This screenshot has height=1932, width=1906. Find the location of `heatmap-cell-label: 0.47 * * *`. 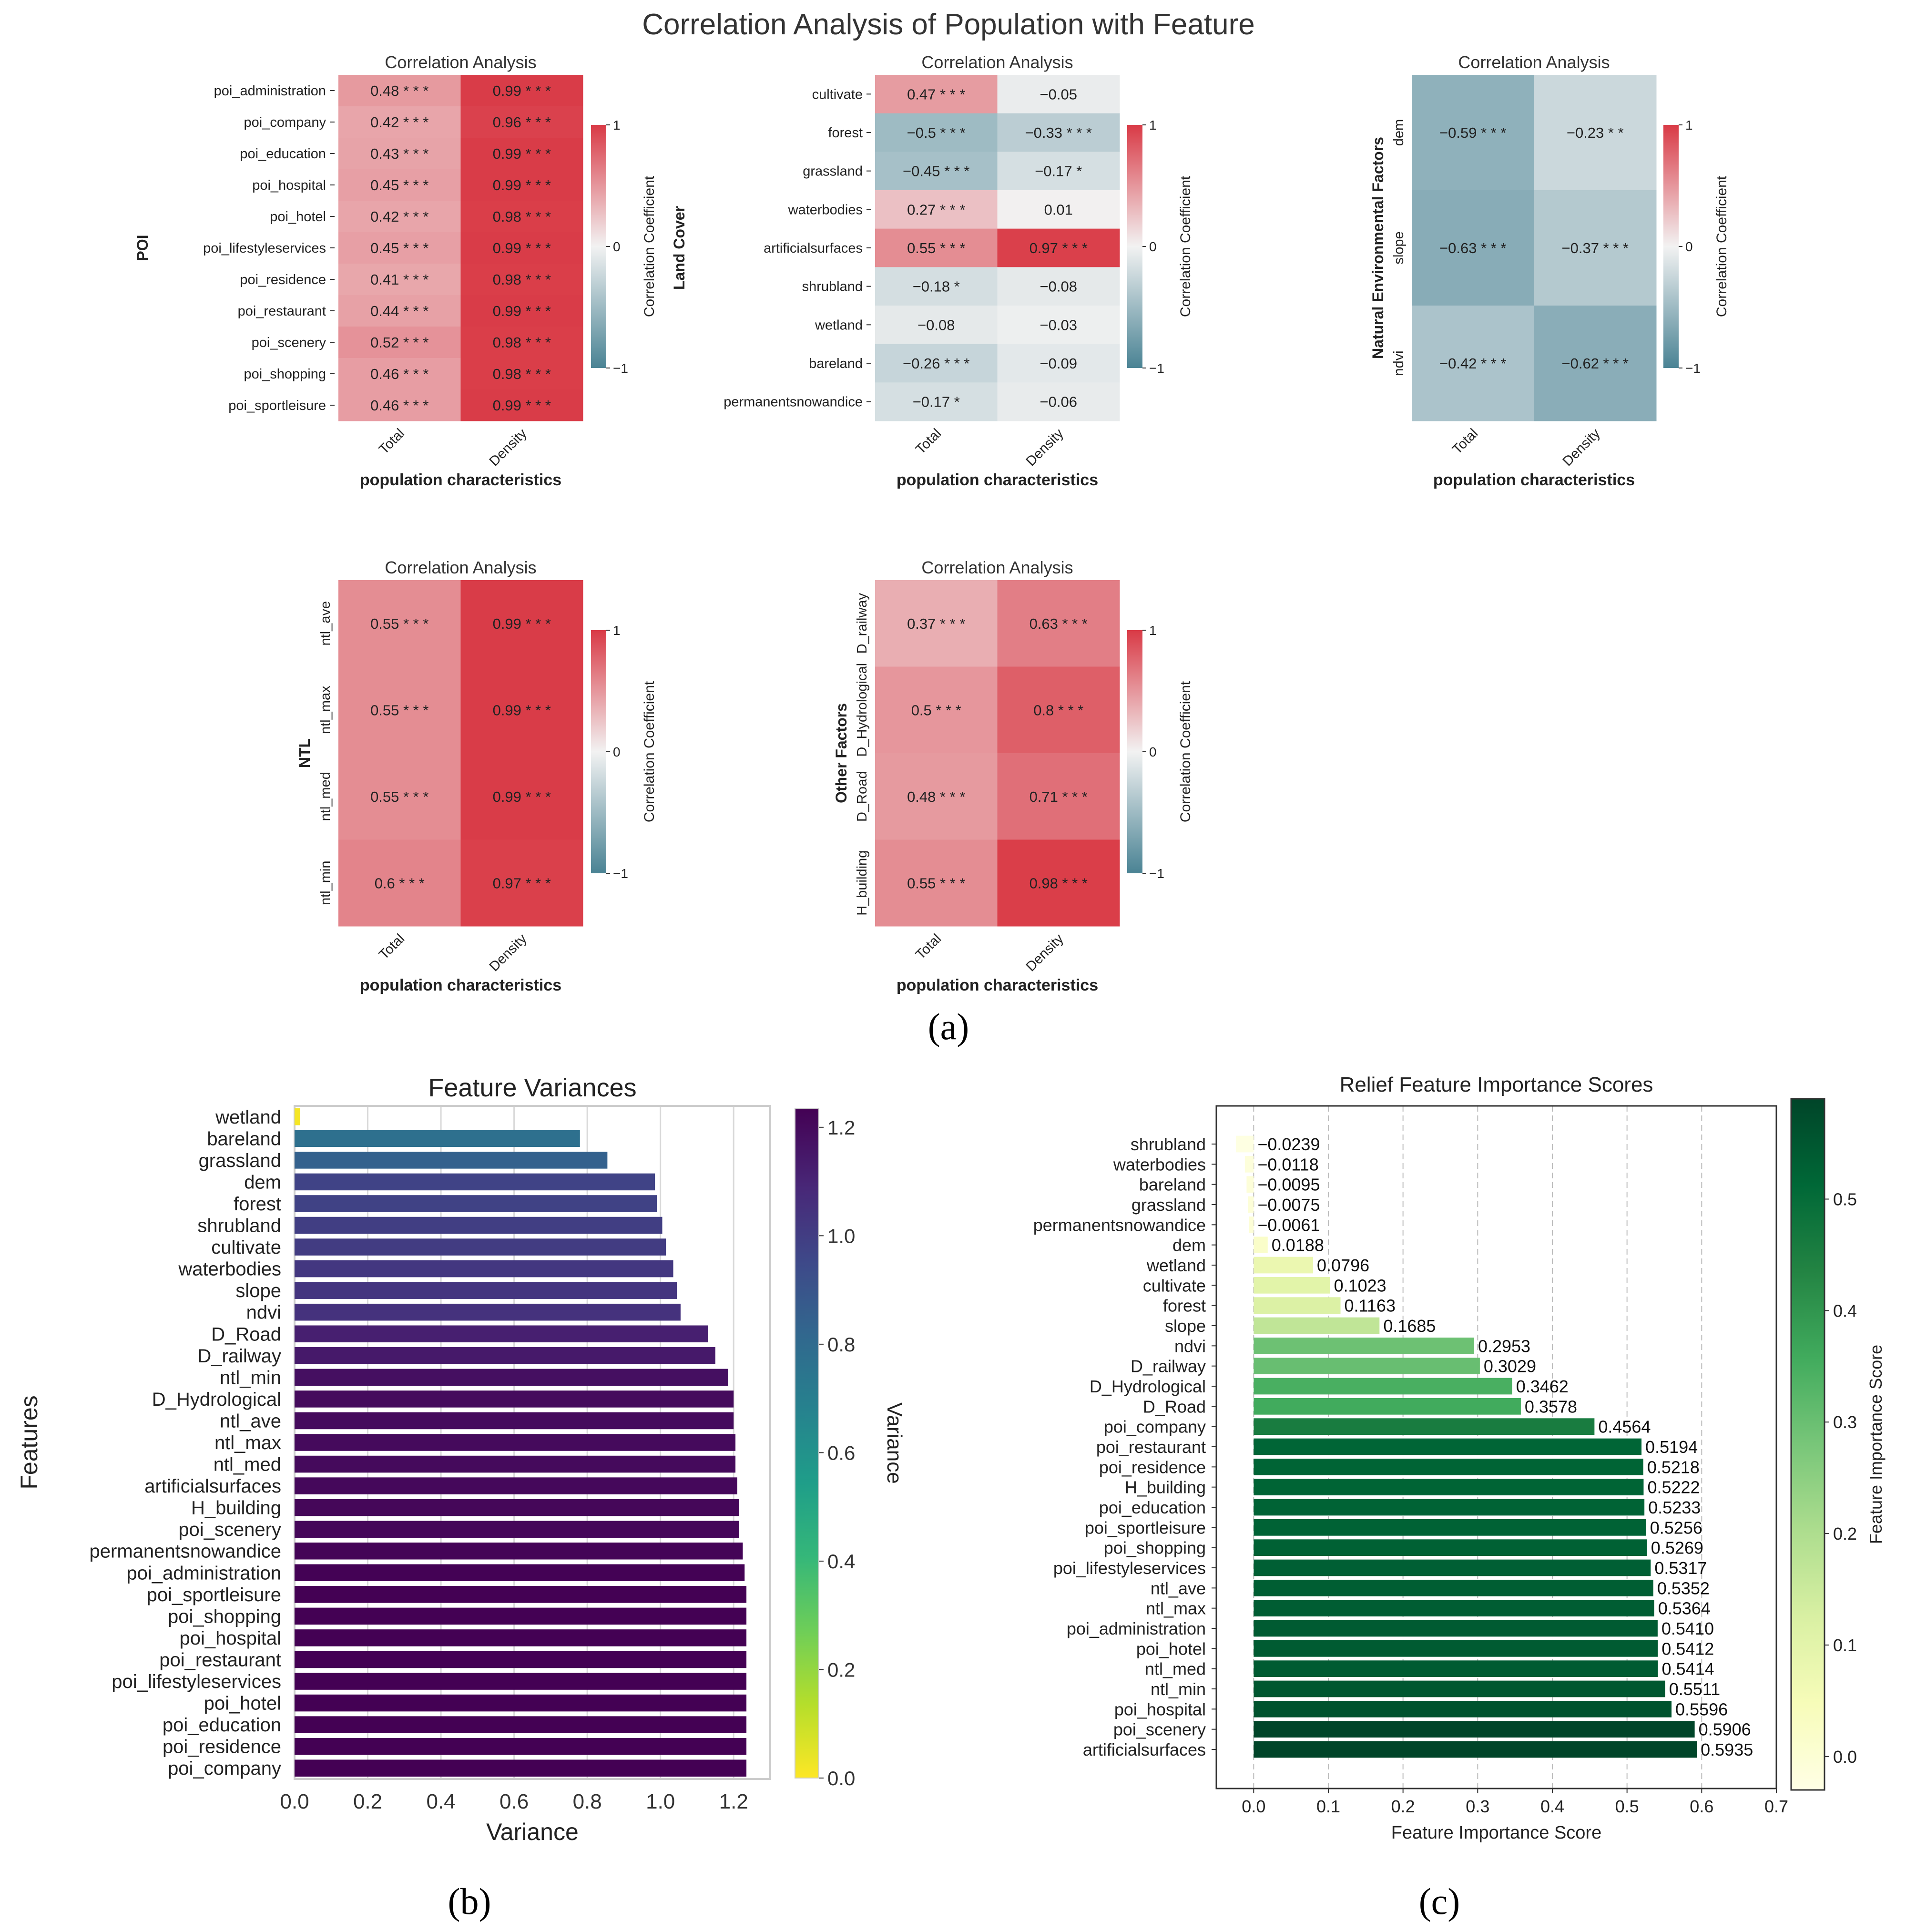

heatmap-cell-label: 0.47 * * * is located at coordinates (936, 94).